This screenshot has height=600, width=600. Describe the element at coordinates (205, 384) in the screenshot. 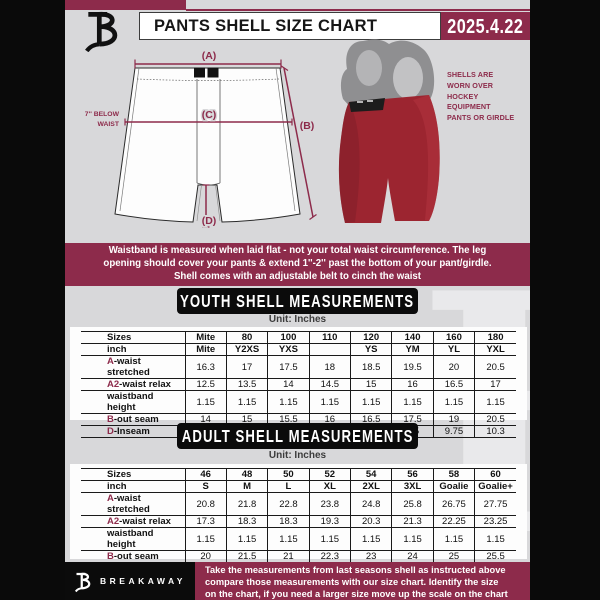

I see `size-cell: 12.5` at that location.